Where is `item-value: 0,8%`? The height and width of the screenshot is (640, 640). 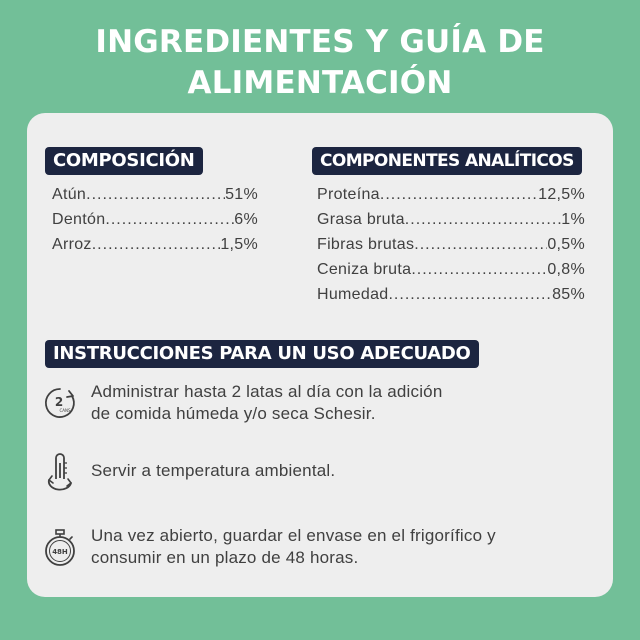 item-value: 0,8% is located at coordinates (566, 269).